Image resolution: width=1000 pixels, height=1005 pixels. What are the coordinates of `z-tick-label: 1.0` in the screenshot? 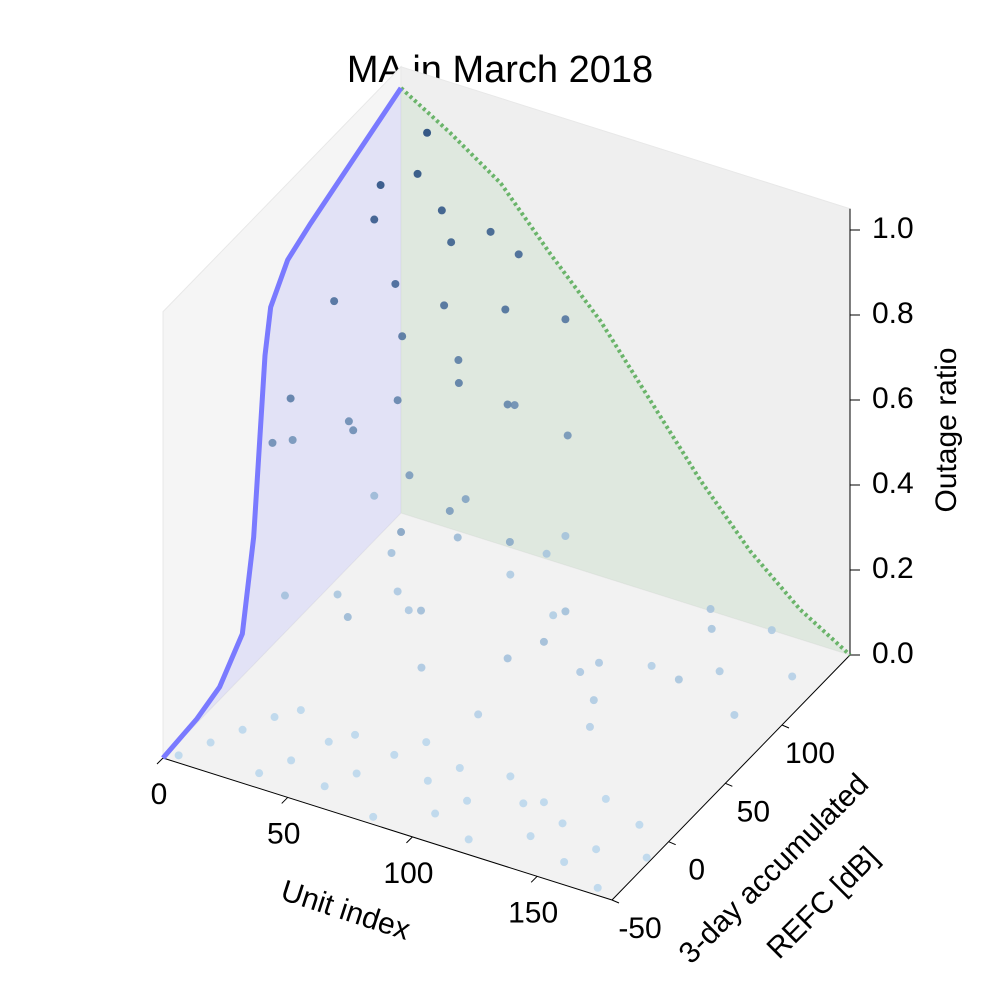 It's located at (893, 228).